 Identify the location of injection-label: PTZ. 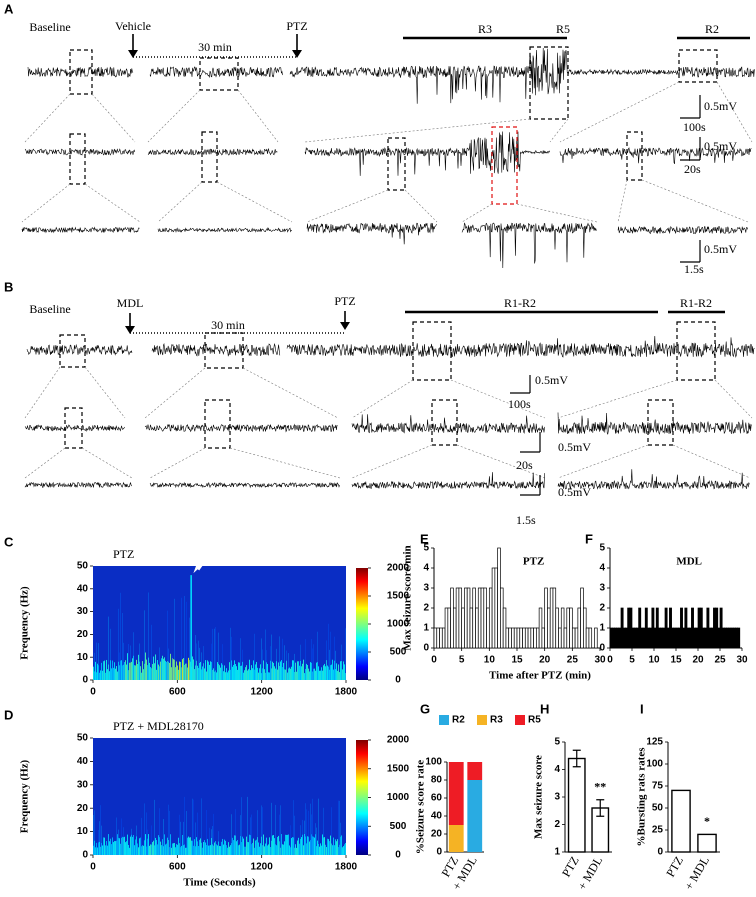
(344, 301).